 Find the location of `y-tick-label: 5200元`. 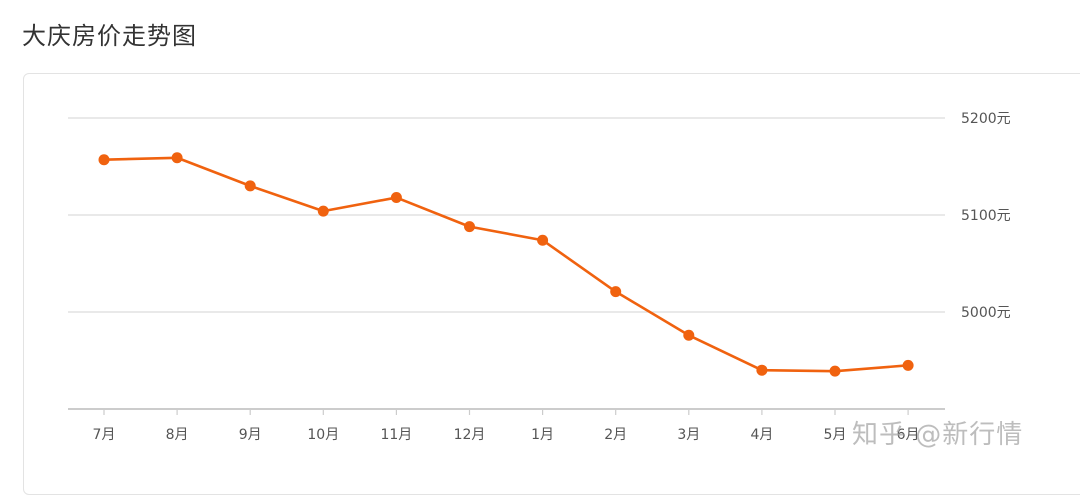

y-tick-label: 5200元 is located at coordinates (986, 119).